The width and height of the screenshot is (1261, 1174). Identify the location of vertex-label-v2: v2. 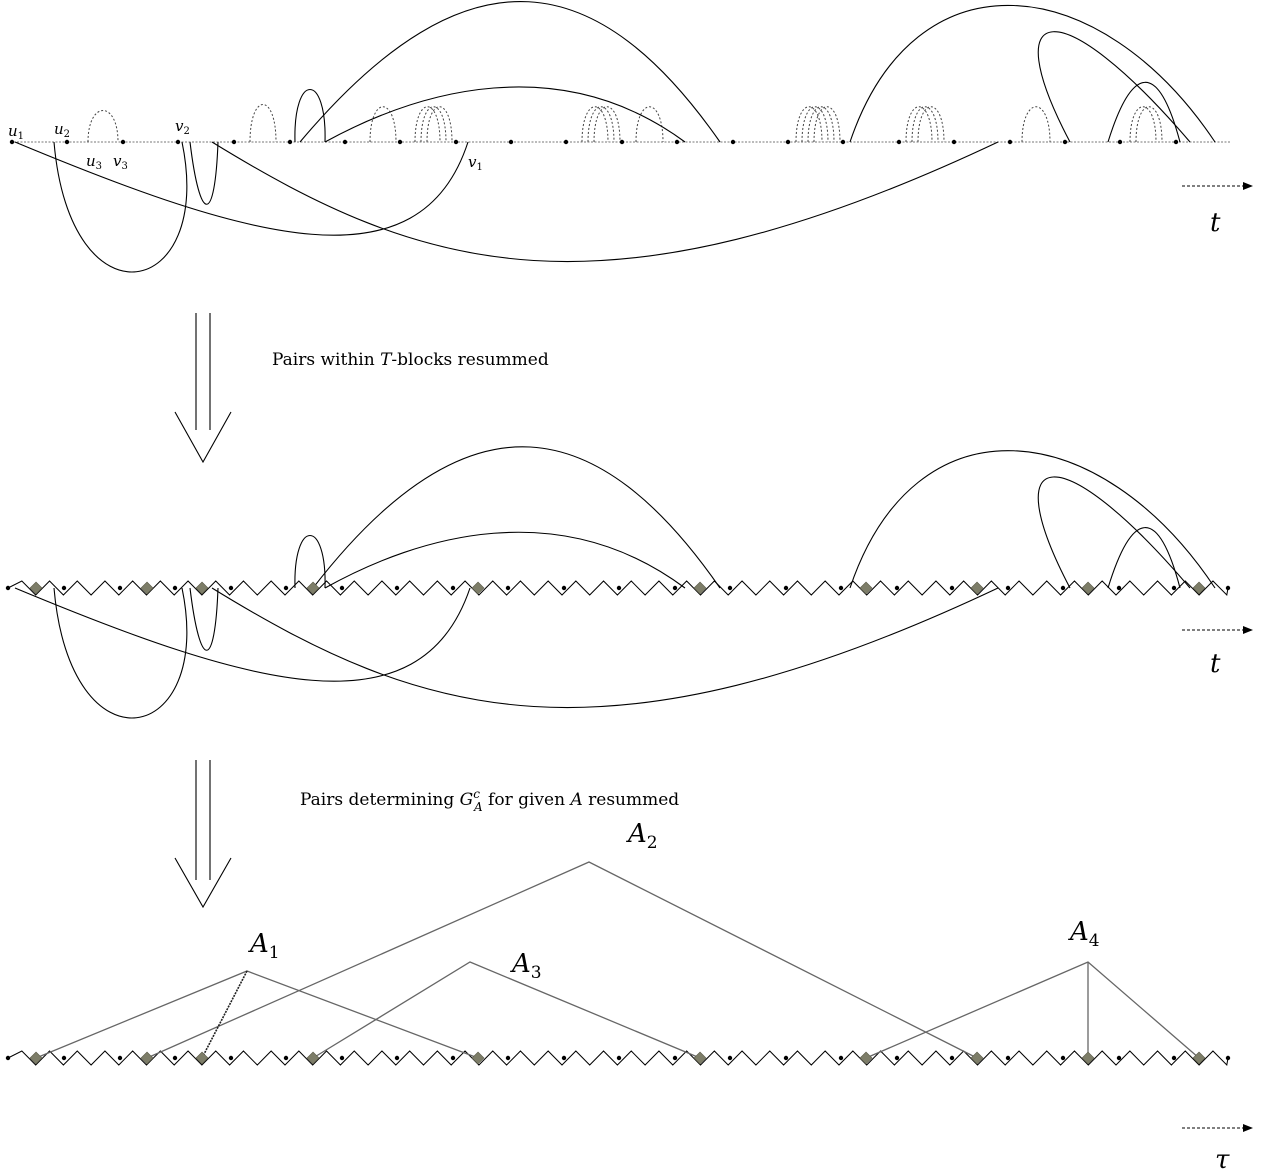
(182, 127).